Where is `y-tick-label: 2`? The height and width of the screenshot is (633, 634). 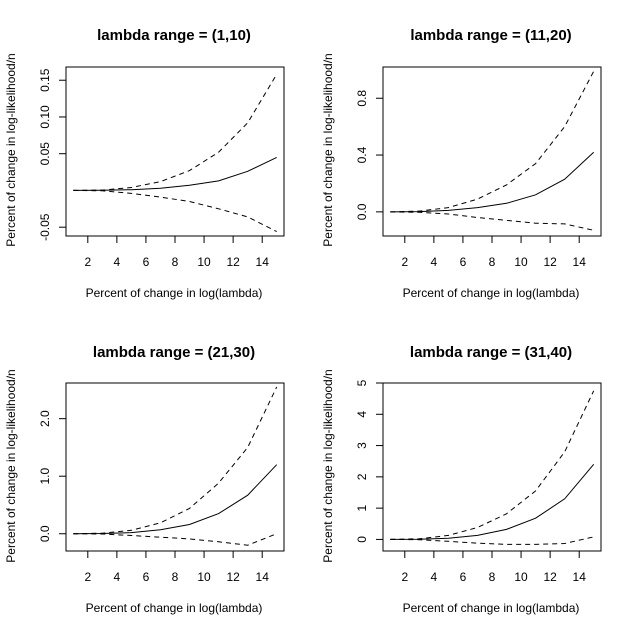
y-tick-label: 2 is located at coordinates (362, 476).